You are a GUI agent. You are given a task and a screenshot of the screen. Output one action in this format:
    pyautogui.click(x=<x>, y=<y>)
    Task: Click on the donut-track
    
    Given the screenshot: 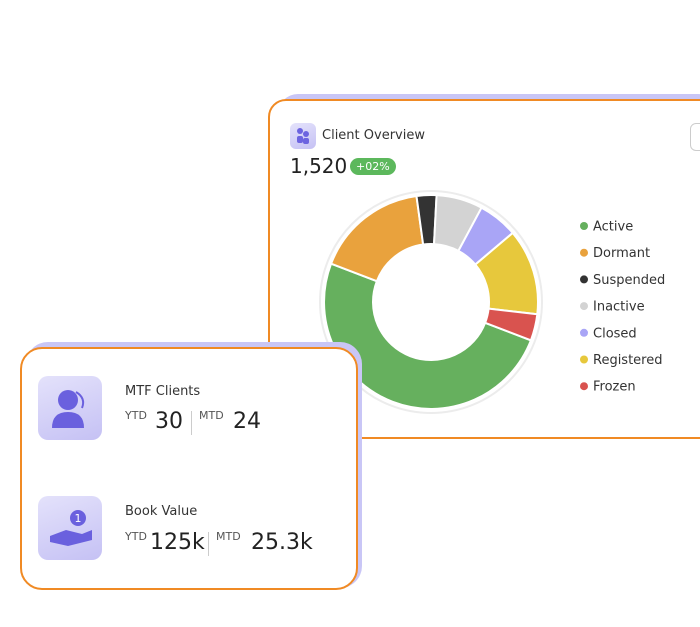 What is the action you would take?
    pyautogui.click(x=431, y=302)
    